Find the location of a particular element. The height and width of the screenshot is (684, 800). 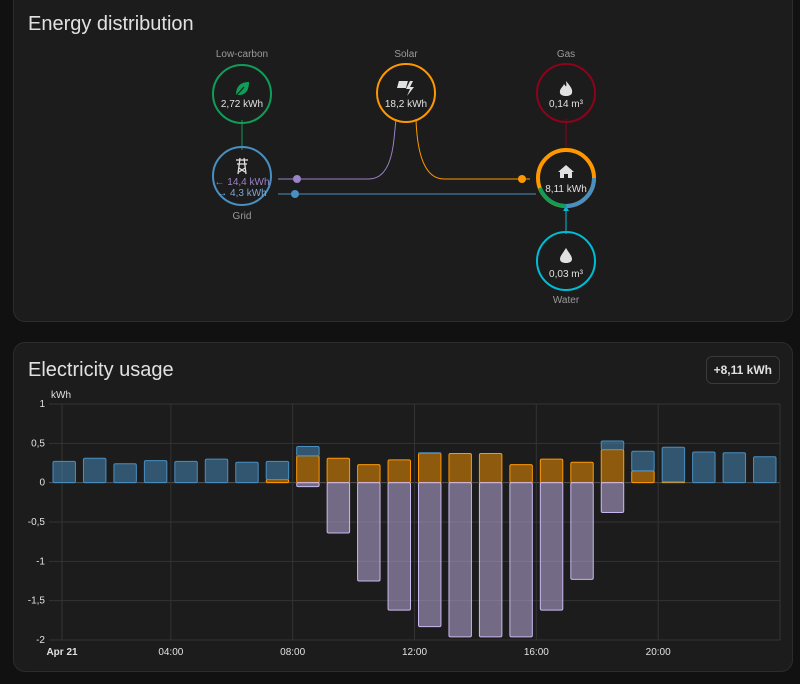

grid-label: Grid is located at coordinates (242, 216).